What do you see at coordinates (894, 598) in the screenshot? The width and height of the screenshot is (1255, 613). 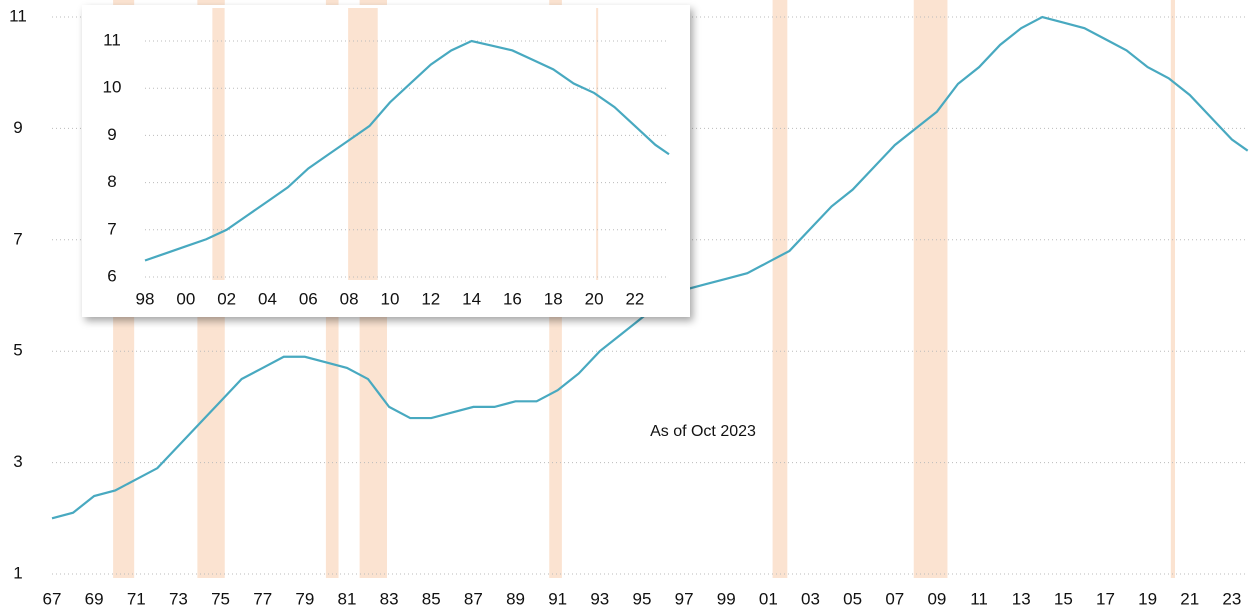 I see `x-tick-label: 07` at bounding box center [894, 598].